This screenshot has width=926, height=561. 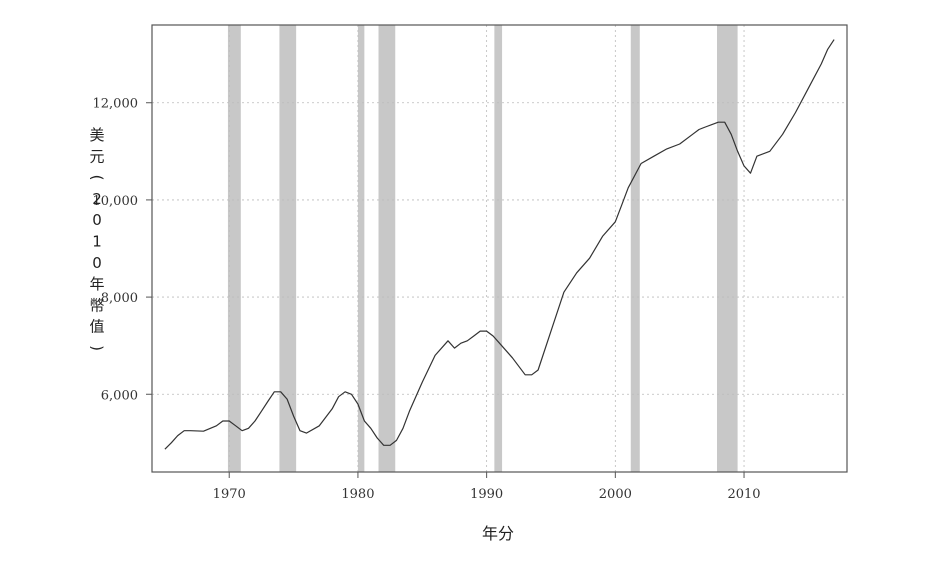 I want to click on y-axis-title-char: 年, so click(x=96, y=284).